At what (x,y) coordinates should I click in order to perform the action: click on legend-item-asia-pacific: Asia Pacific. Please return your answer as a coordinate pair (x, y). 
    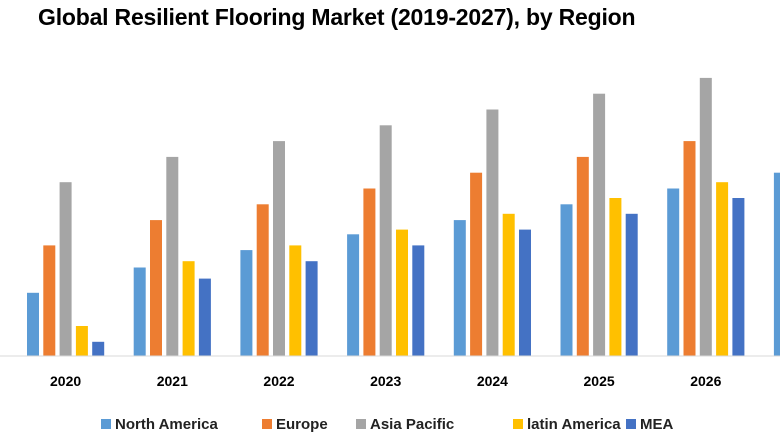
    Looking at the image, I should click on (405, 424).